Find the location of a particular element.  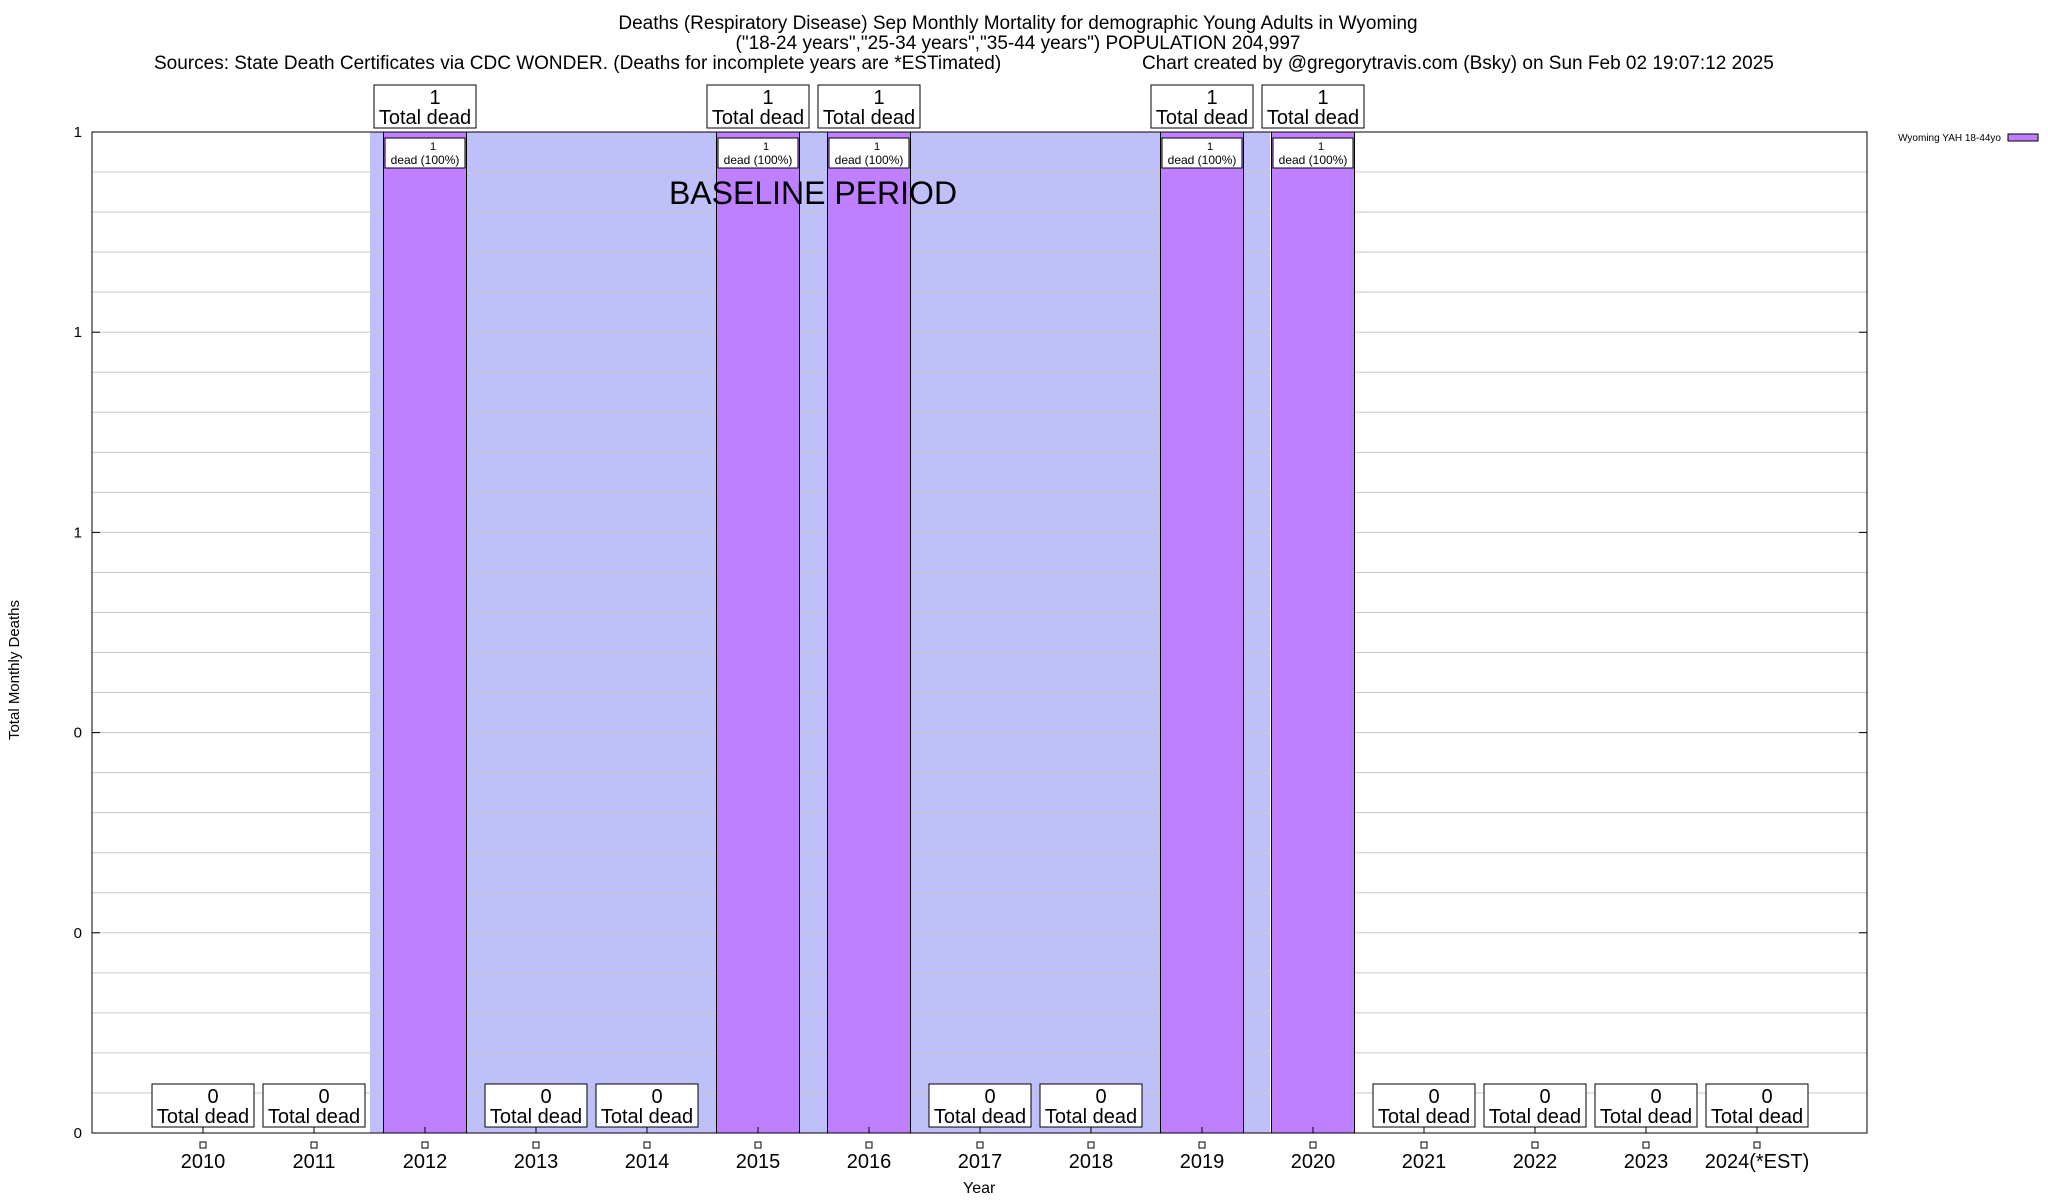

x-axis-label: Year is located at coordinates (979, 1188).